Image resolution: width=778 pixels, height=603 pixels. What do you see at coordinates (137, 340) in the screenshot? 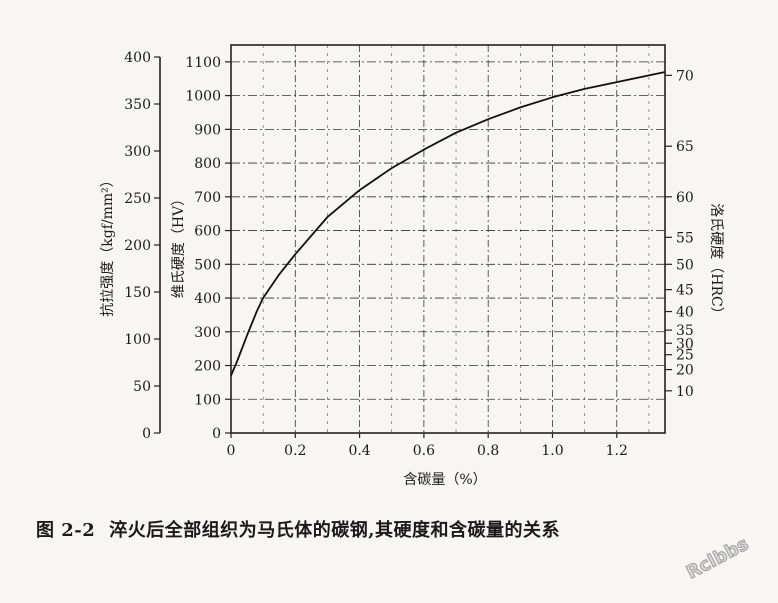
I see `tensile-tick-label: 100` at bounding box center [137, 340].